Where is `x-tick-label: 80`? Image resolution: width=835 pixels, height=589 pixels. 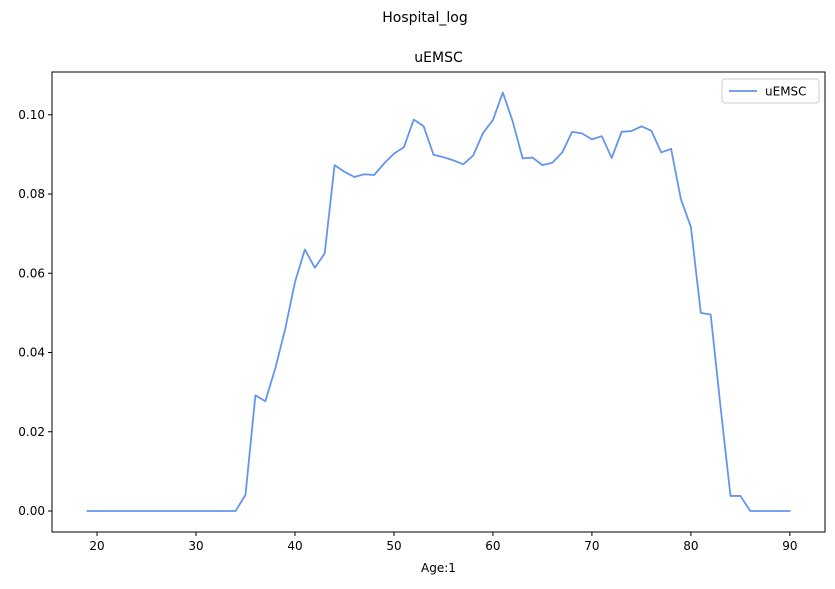 x-tick-label: 80 is located at coordinates (690, 546).